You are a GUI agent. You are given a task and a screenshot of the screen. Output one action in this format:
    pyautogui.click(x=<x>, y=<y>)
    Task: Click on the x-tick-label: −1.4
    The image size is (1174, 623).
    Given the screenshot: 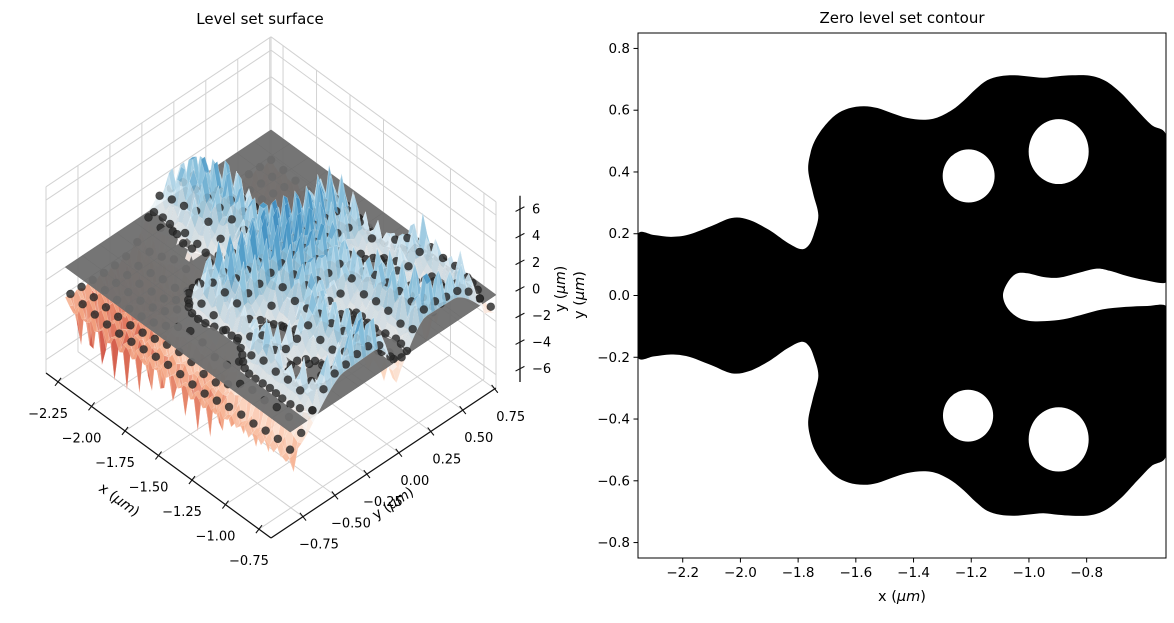 What is the action you would take?
    pyautogui.click(x=913, y=573)
    